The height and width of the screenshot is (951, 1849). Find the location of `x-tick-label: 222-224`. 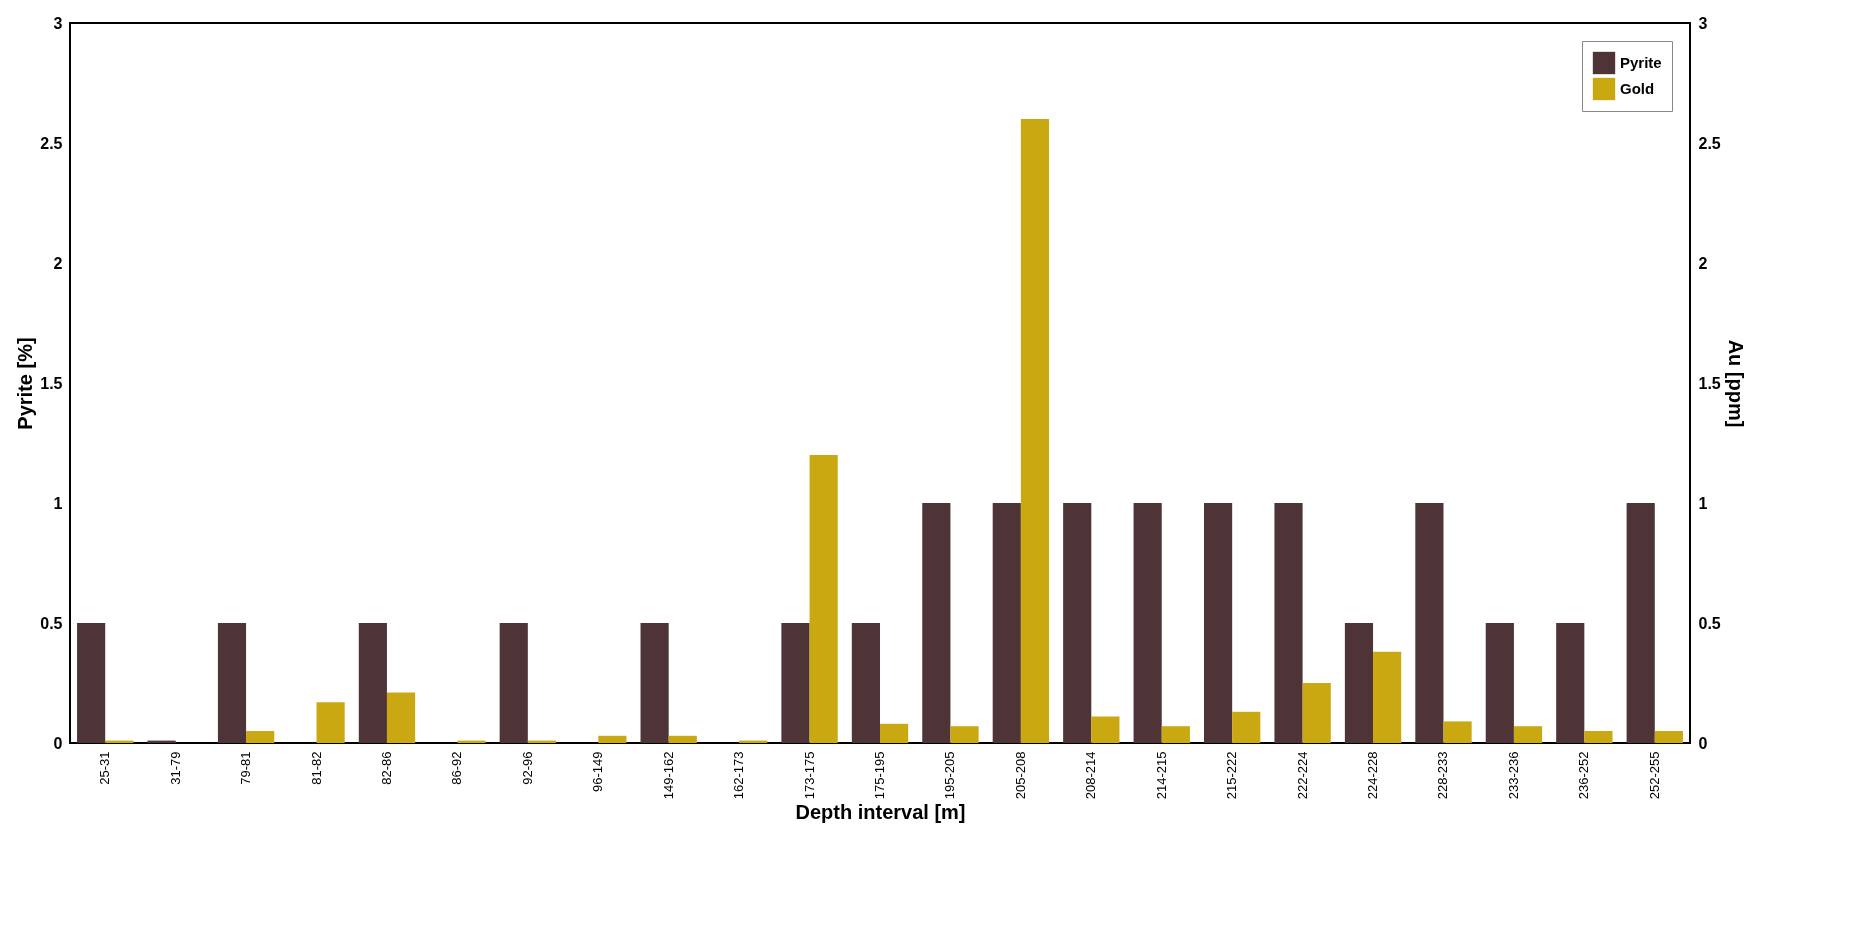

x-tick-label: 222-224 is located at coordinates (1302, 775).